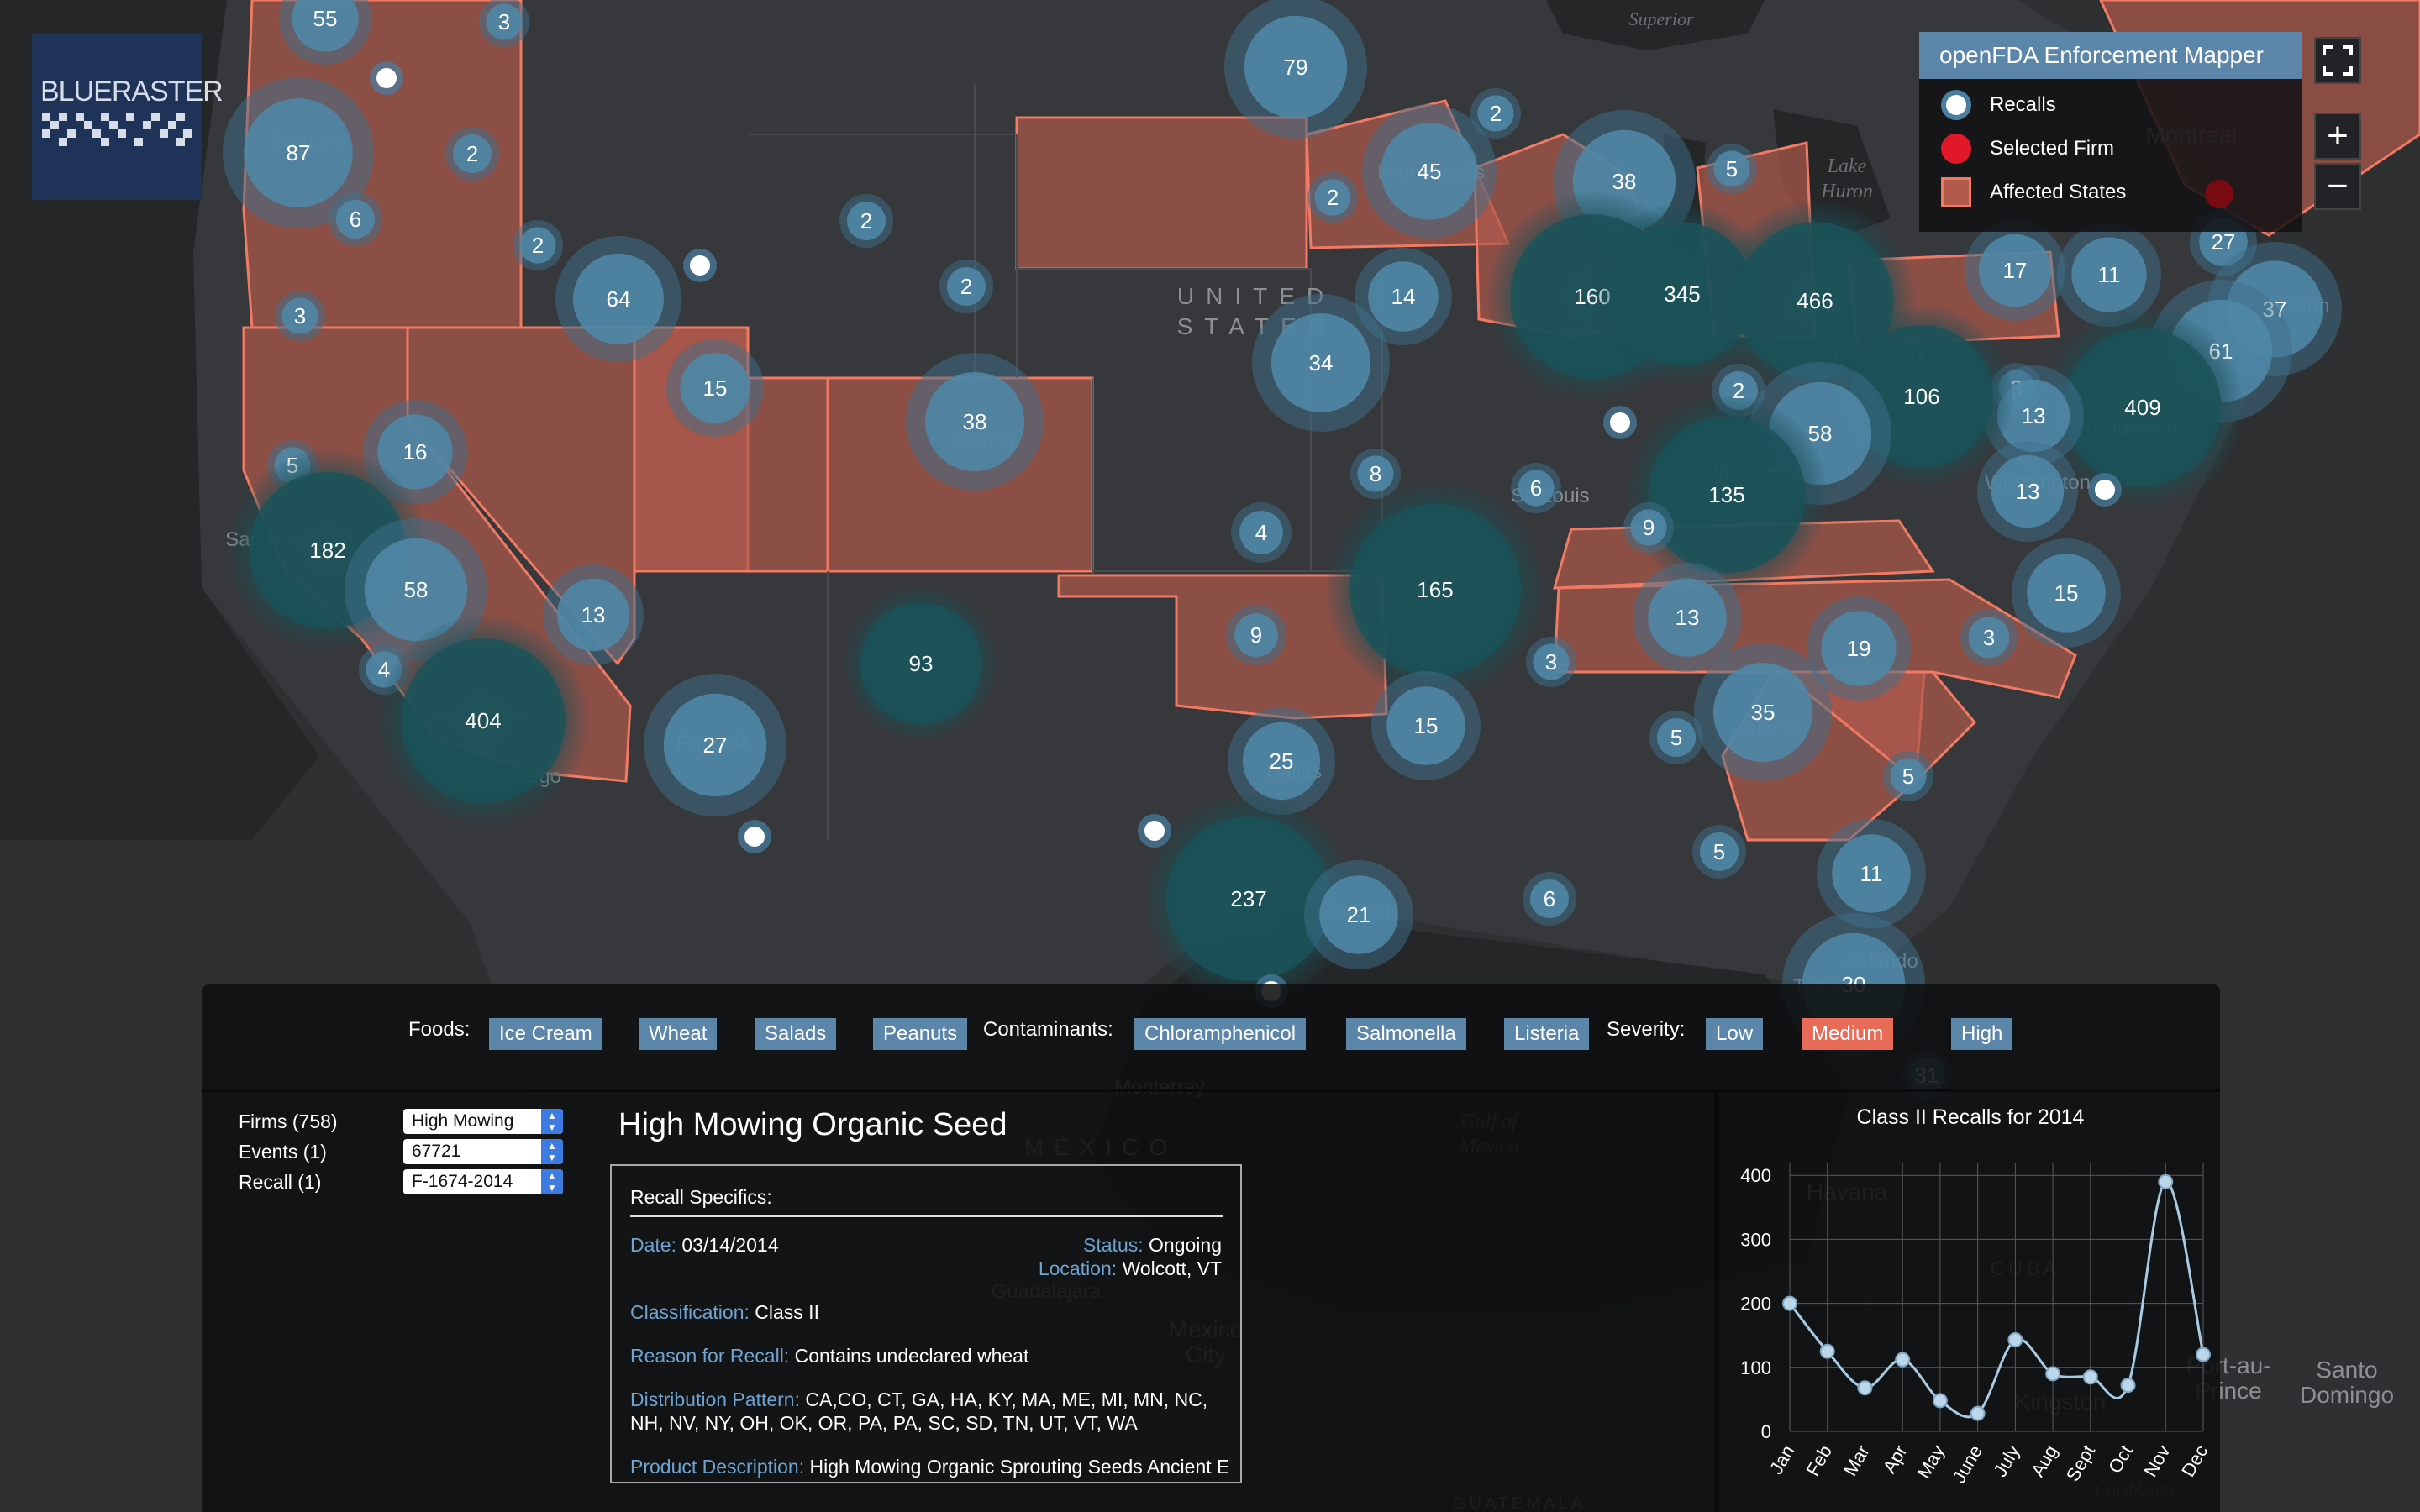  What do you see at coordinates (1971, 1117) in the screenshot?
I see `chart-title: Class II Recalls for 2014` at bounding box center [1971, 1117].